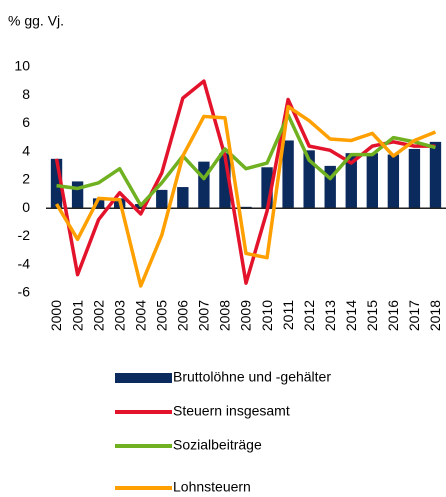 This screenshot has width=446, height=497. Describe the element at coordinates (24, 263) in the screenshot. I see `y-tick-label: -4` at that location.